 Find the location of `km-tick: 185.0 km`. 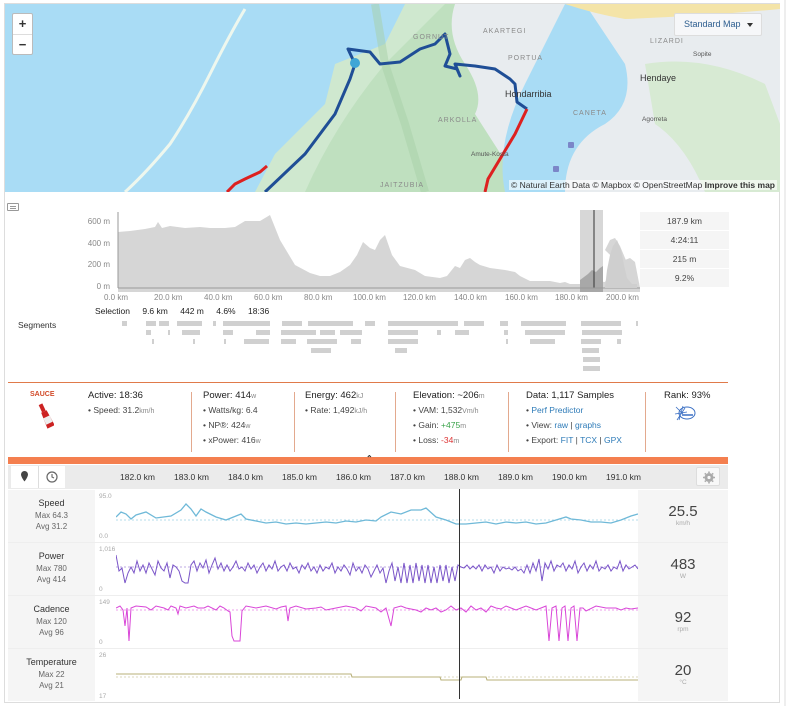

km-tick: 185.0 km is located at coordinates (299, 477).